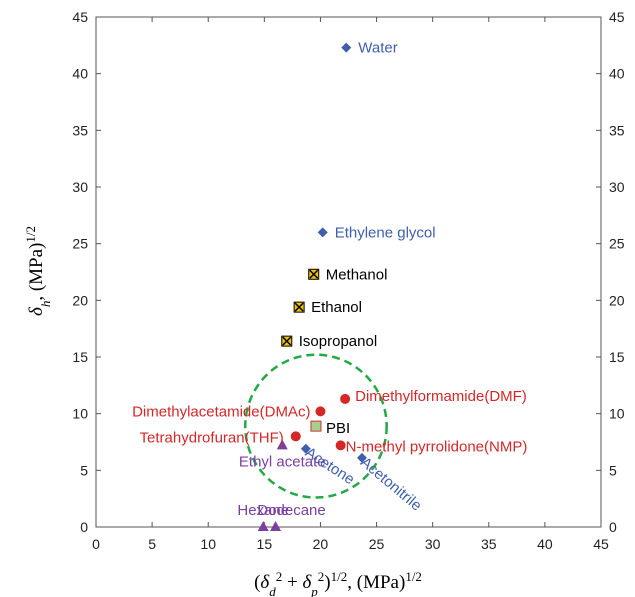 The width and height of the screenshot is (635, 597). What do you see at coordinates (437, 446) in the screenshot?
I see `label-n-methyl-pyrrolidone-nmp: N-methyl pyrrolidone(NMP)` at bounding box center [437, 446].